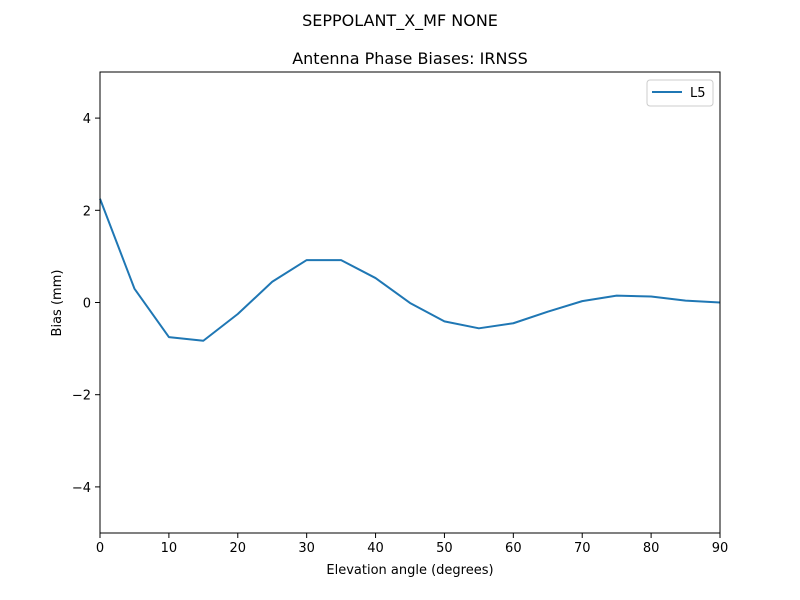 The height and width of the screenshot is (600, 800). I want to click on x-tick-label: 40, so click(375, 548).